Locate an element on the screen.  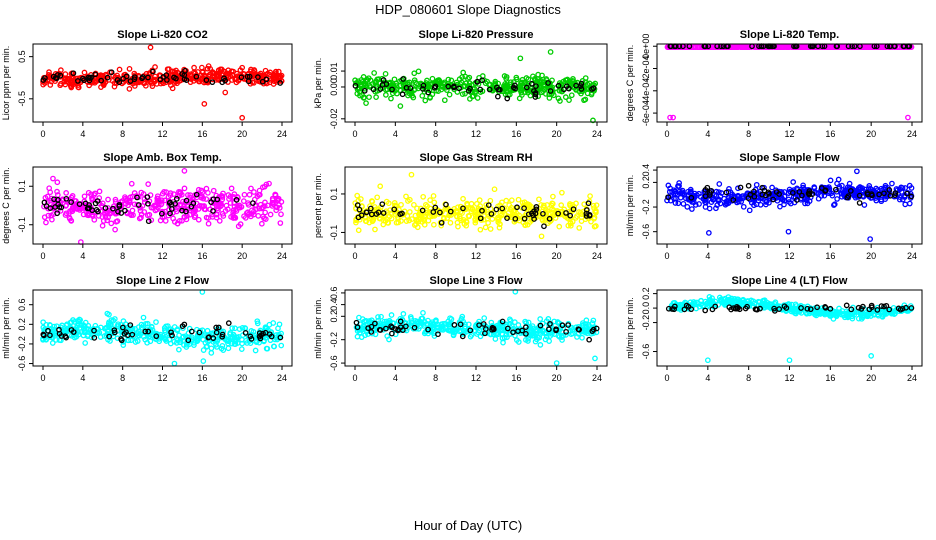
y-tick-label: -0.2 is located at coordinates (646, 323).